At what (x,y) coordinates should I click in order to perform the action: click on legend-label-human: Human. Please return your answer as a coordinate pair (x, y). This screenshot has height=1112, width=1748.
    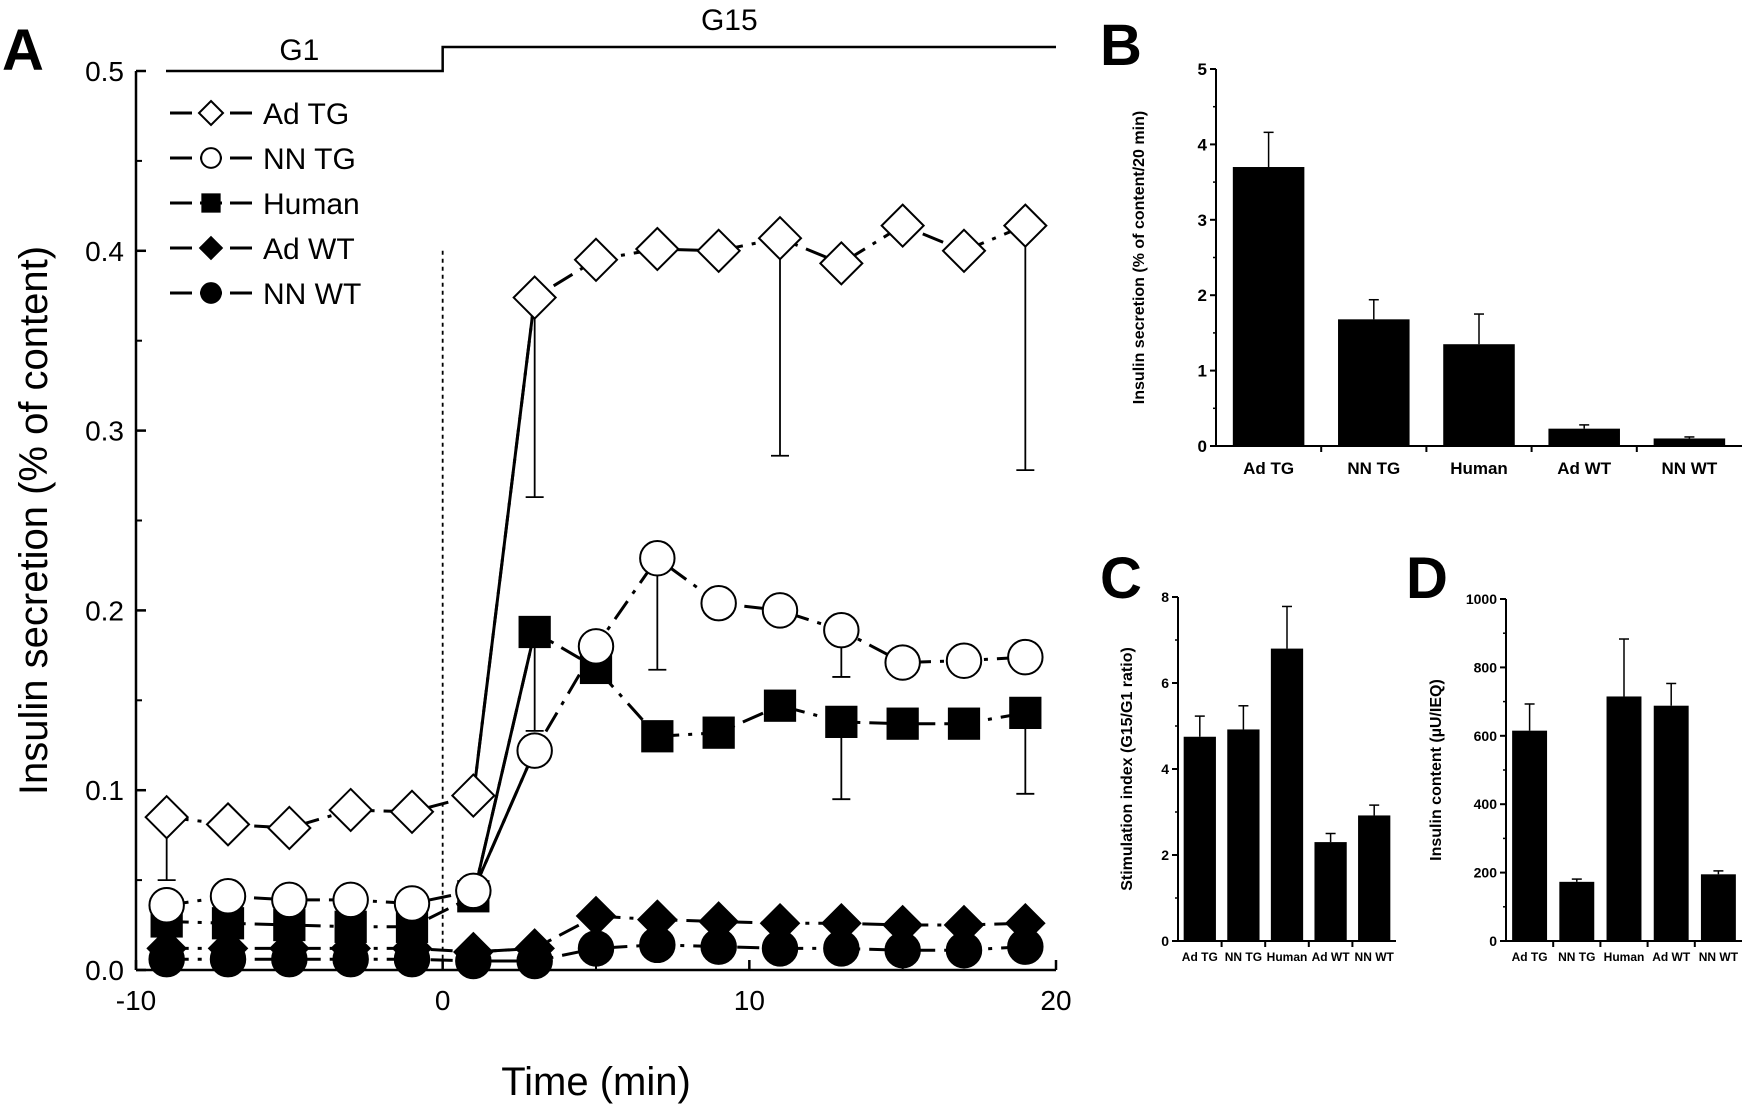
    Looking at the image, I should click on (311, 204).